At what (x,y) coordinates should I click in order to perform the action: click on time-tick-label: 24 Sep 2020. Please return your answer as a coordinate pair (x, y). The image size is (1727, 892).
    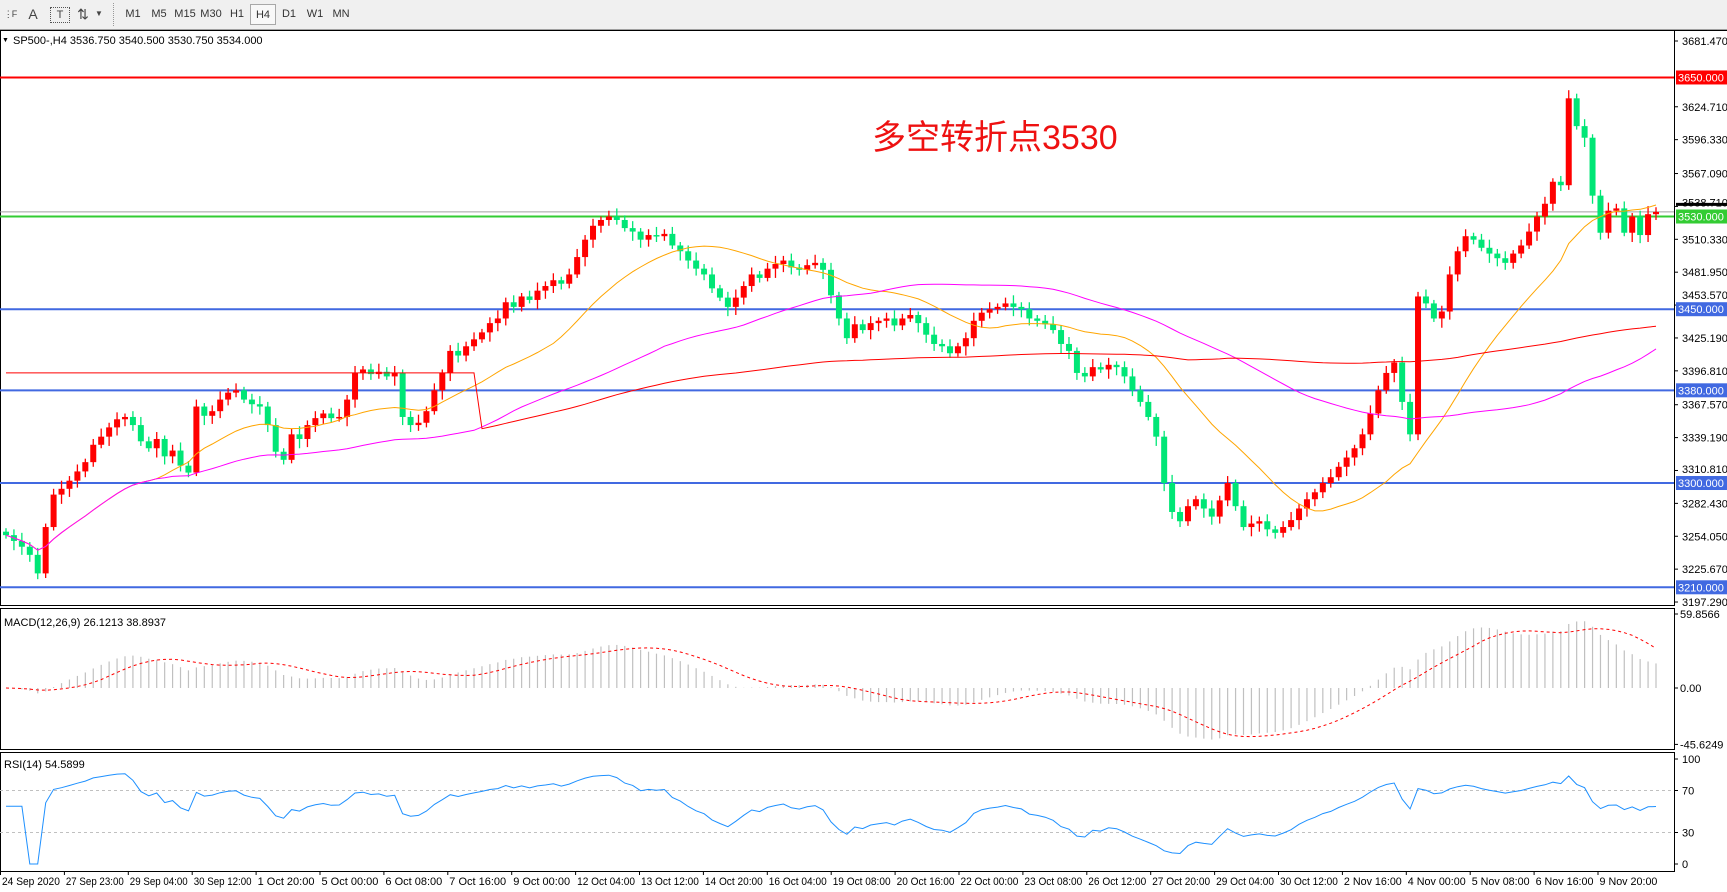
    Looking at the image, I should click on (31, 882).